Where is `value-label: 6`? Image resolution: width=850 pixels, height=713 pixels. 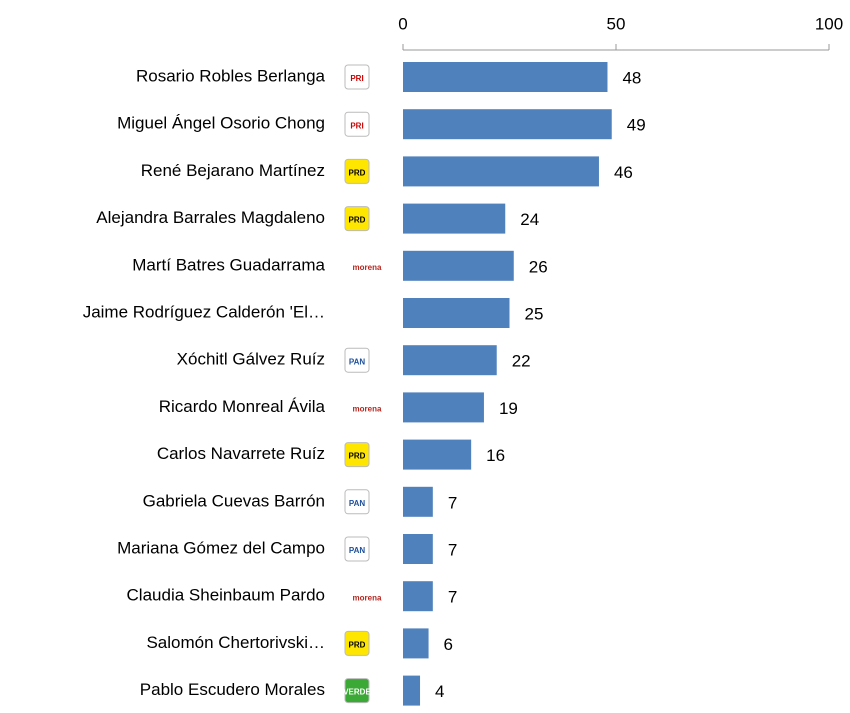 value-label: 6 is located at coordinates (448, 644).